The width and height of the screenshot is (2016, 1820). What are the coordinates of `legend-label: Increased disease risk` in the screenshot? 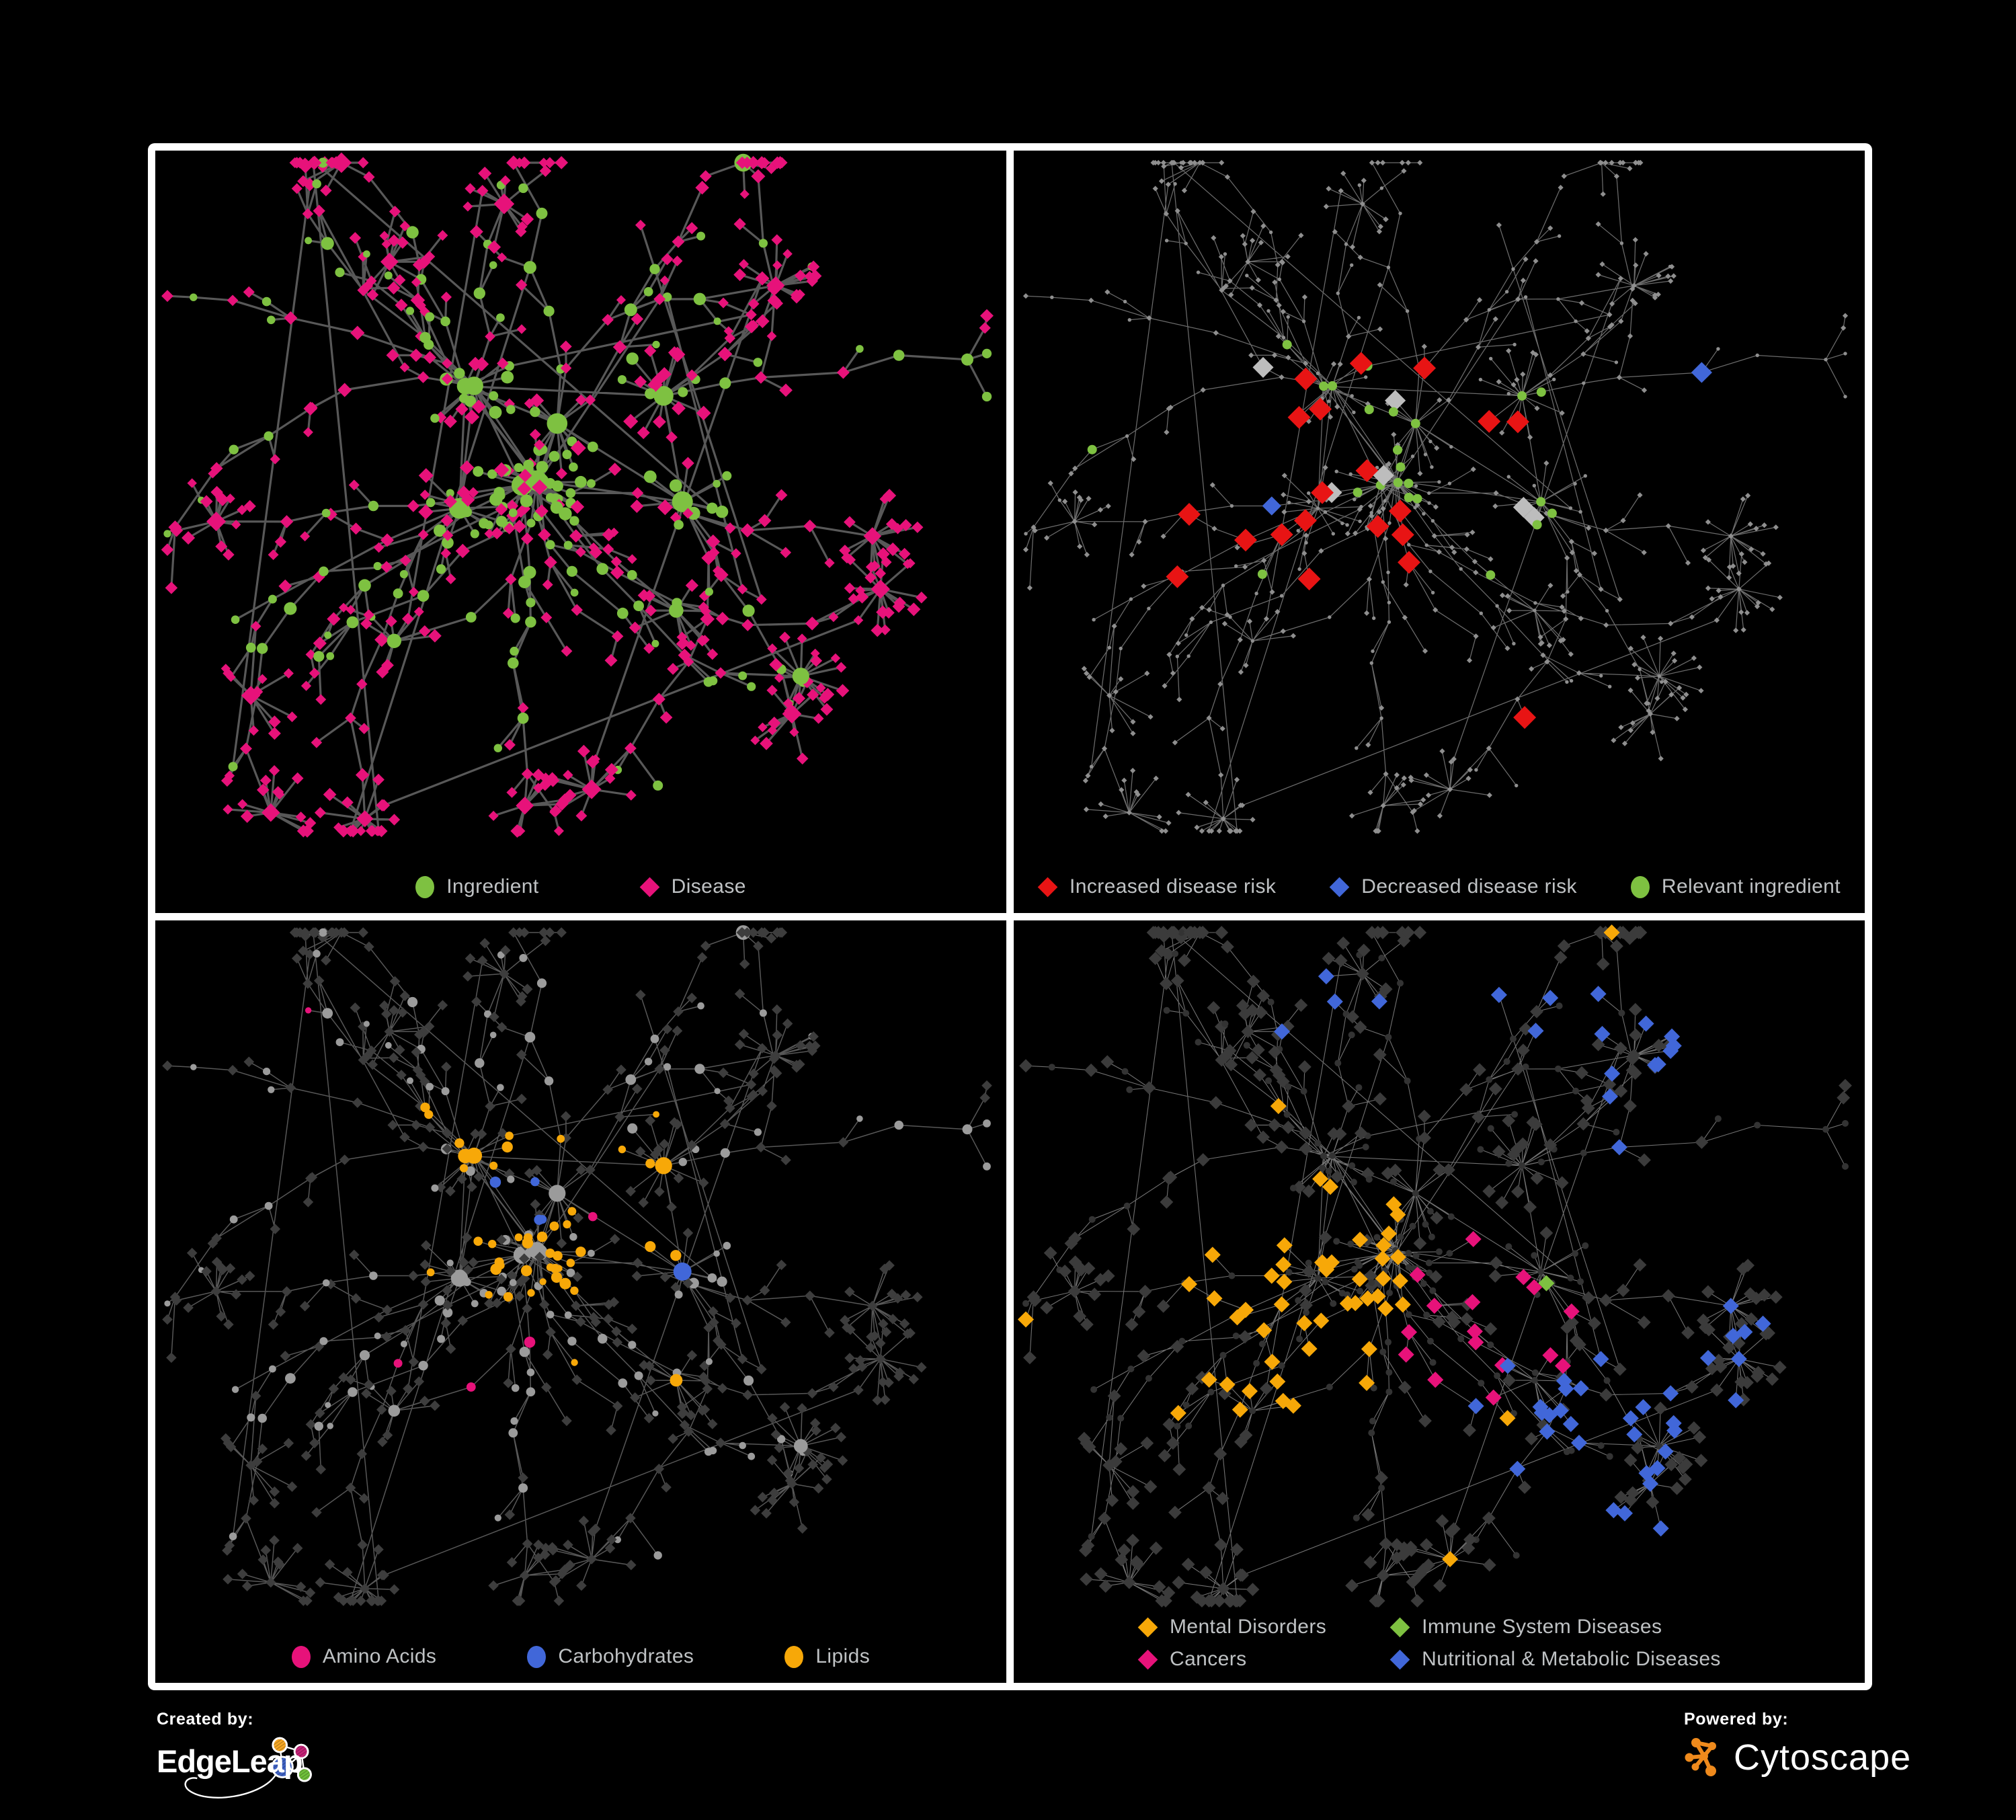 It's located at (1173, 886).